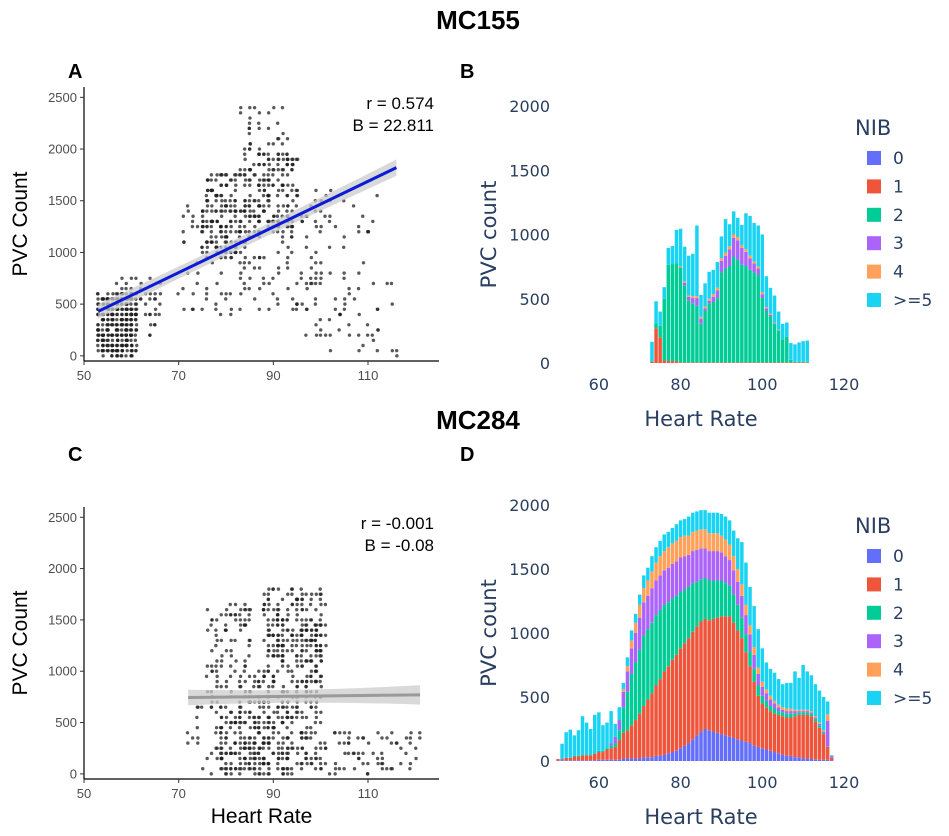 The image size is (949, 836). Describe the element at coordinates (478, 420) in the screenshot. I see `figure-title-mc284: MC284` at that location.